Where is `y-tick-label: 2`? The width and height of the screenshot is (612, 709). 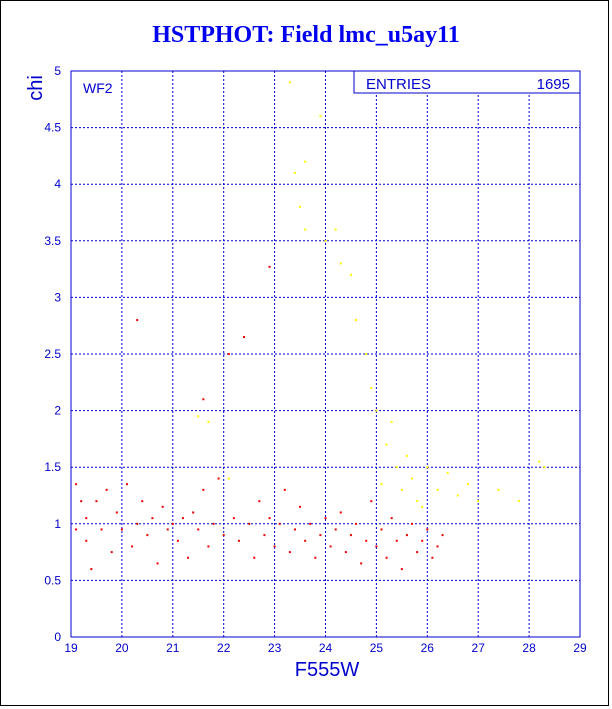 y-tick-label: 2 is located at coordinates (57, 411).